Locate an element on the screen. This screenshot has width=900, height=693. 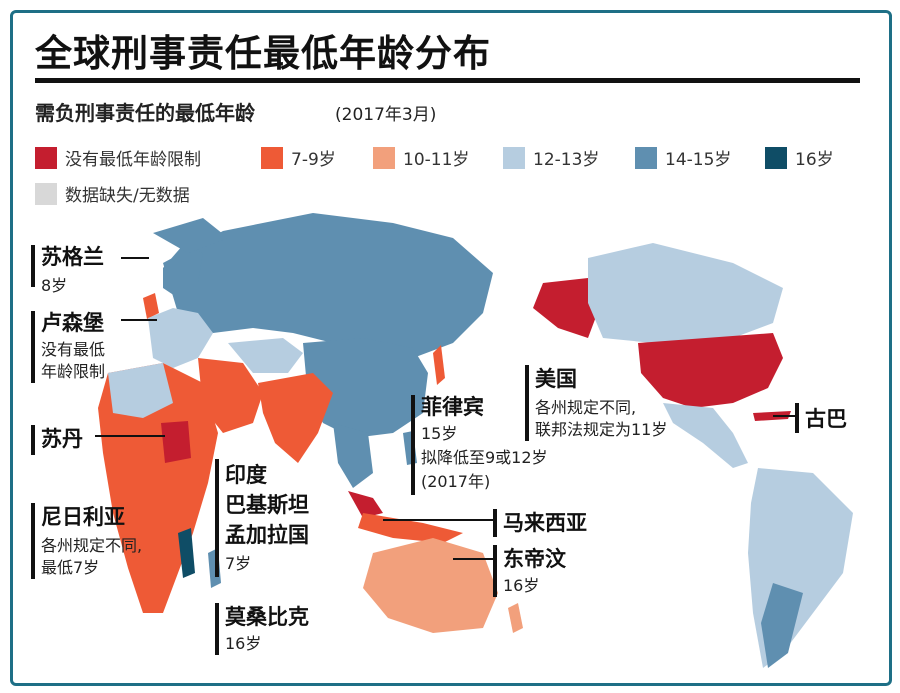
label-east-timor-detail: 16岁 is located at coordinates (521, 585).